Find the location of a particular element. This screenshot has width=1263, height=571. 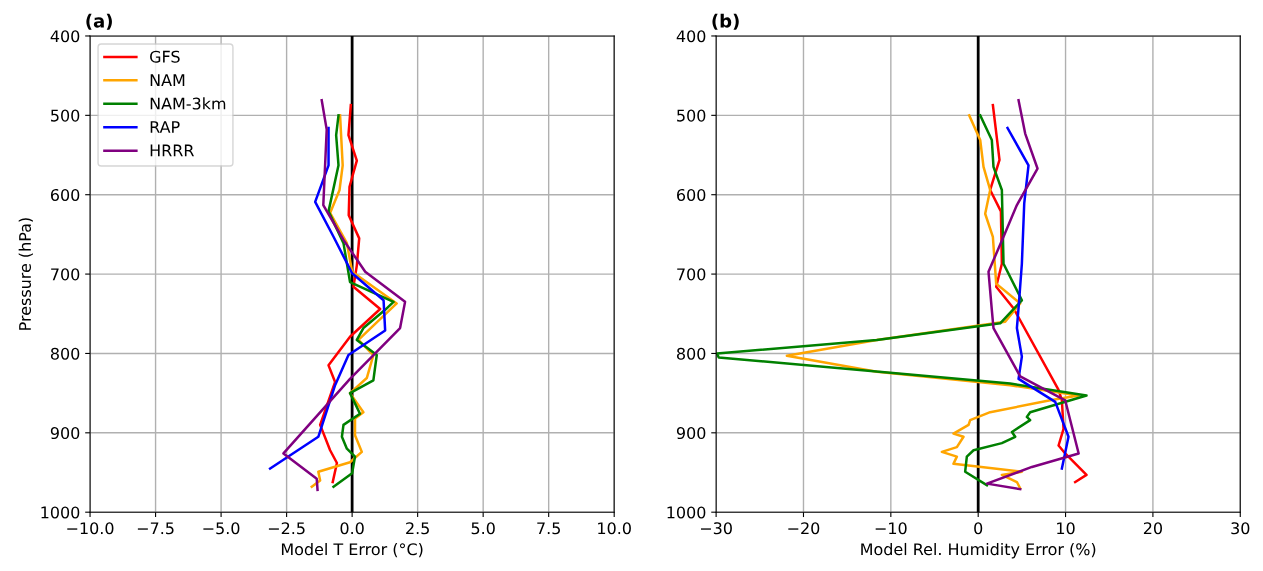

x-tick-label: −30 is located at coordinates (716, 528).